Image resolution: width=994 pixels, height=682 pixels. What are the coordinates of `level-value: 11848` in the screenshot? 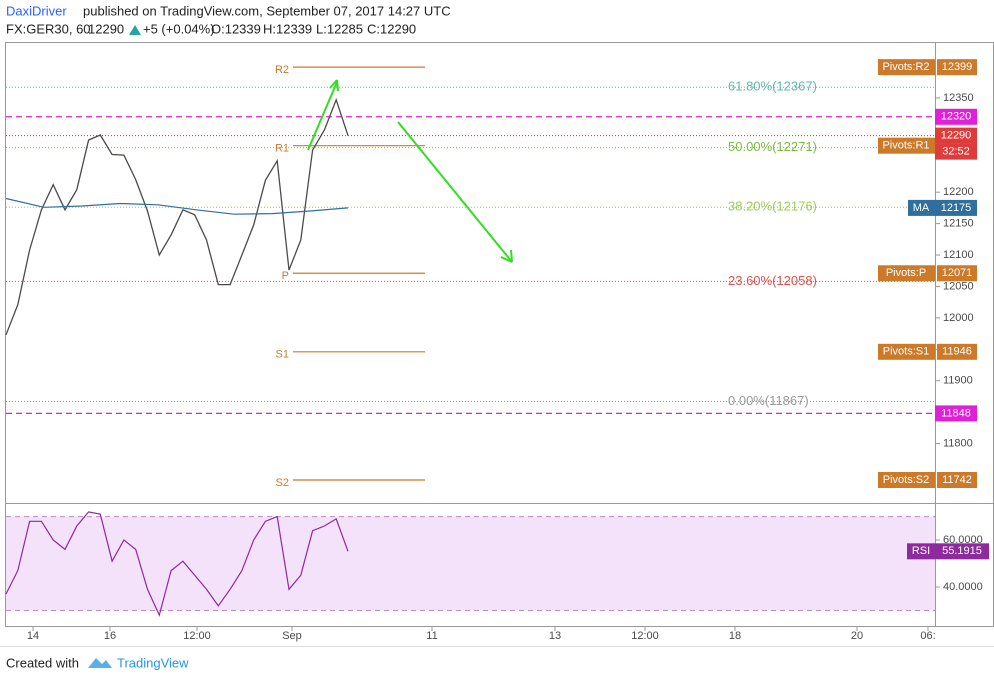 It's located at (956, 413).